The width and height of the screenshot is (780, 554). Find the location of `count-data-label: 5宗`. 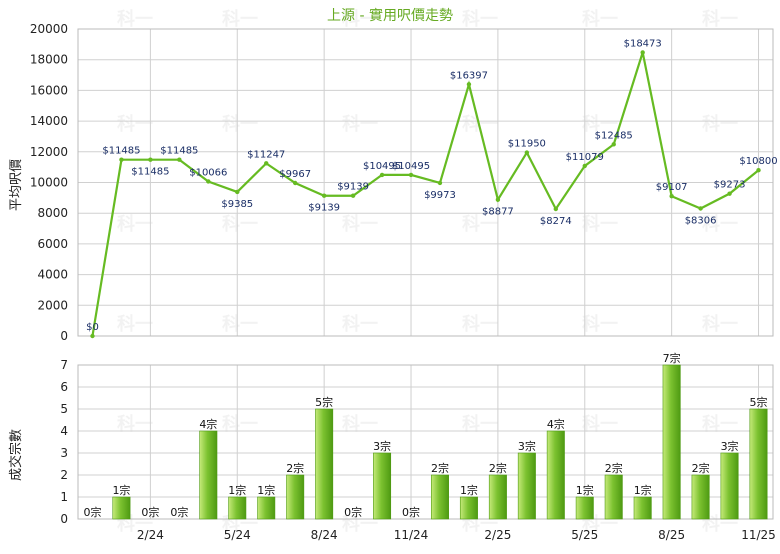

count-data-label: 5宗 is located at coordinates (324, 402).